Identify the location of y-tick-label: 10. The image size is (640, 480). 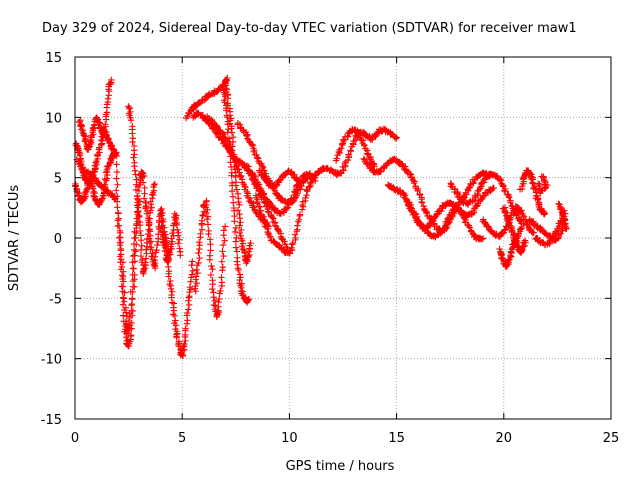
(53, 118).